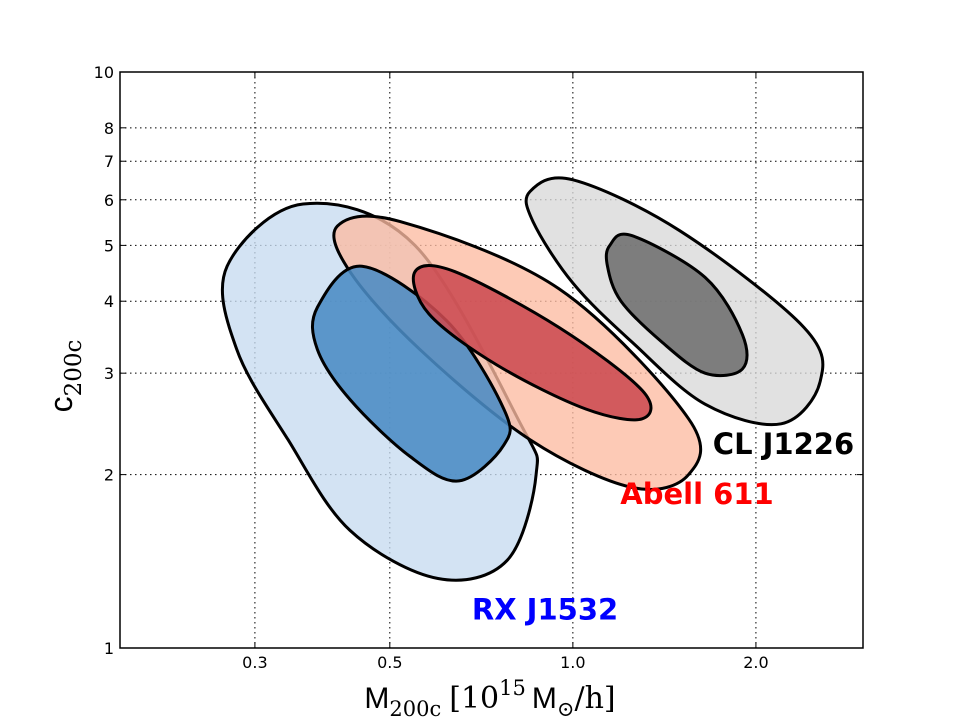 The width and height of the screenshot is (960, 720). What do you see at coordinates (376, 698) in the screenshot?
I see `x-axis-title-main: M` at bounding box center [376, 698].